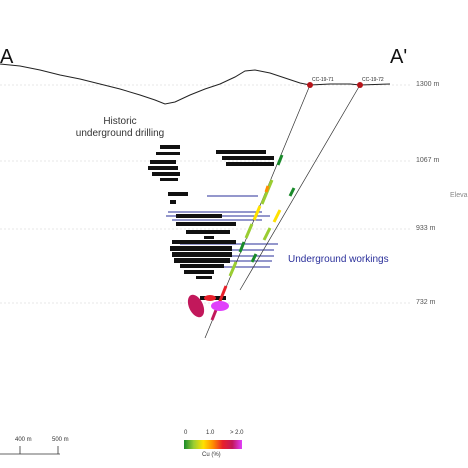  Describe the element at coordinates (399, 57) in the screenshot. I see `section-end-label: A'` at that location.